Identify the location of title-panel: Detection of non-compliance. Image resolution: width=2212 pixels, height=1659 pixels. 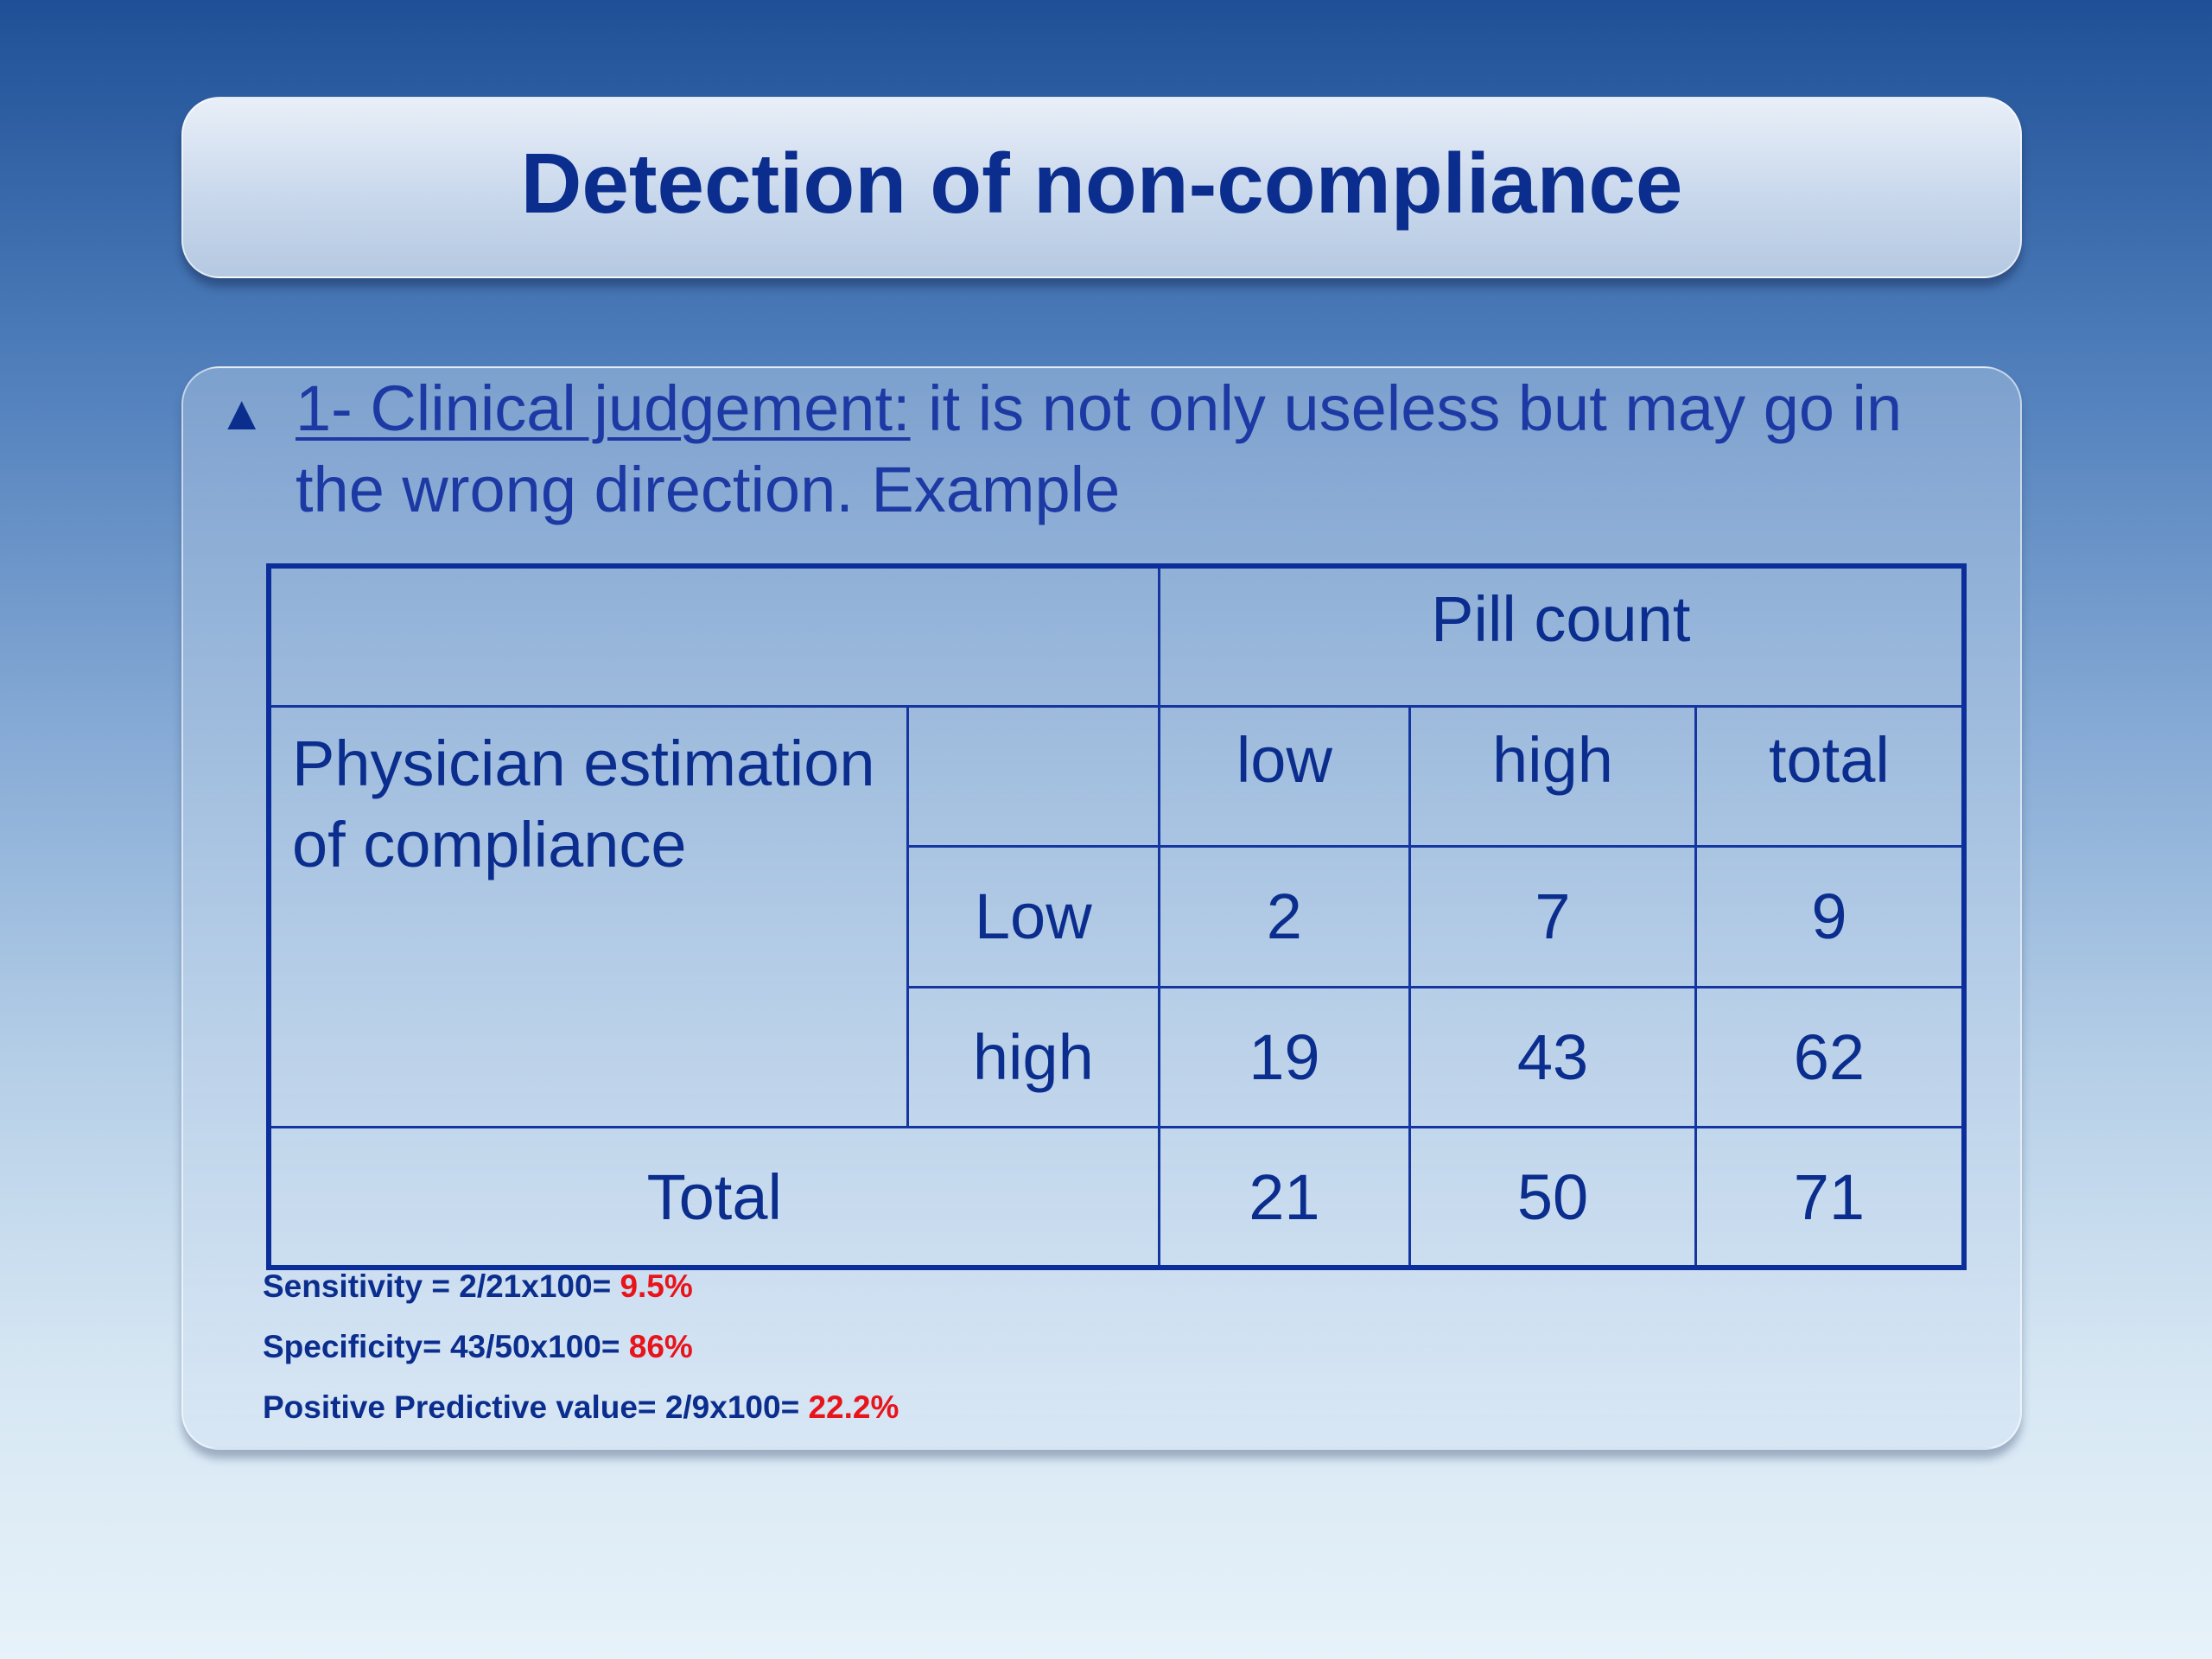
(1101, 187).